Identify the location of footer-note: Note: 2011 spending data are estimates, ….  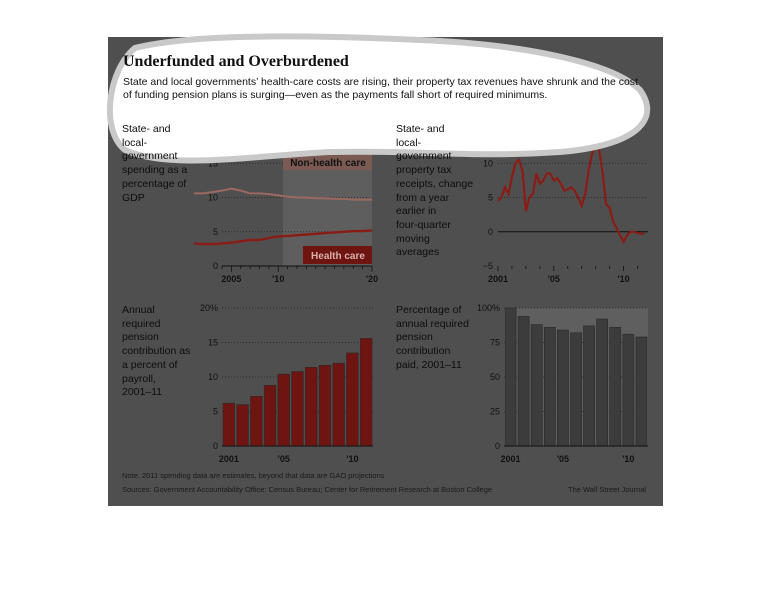
(253, 475).